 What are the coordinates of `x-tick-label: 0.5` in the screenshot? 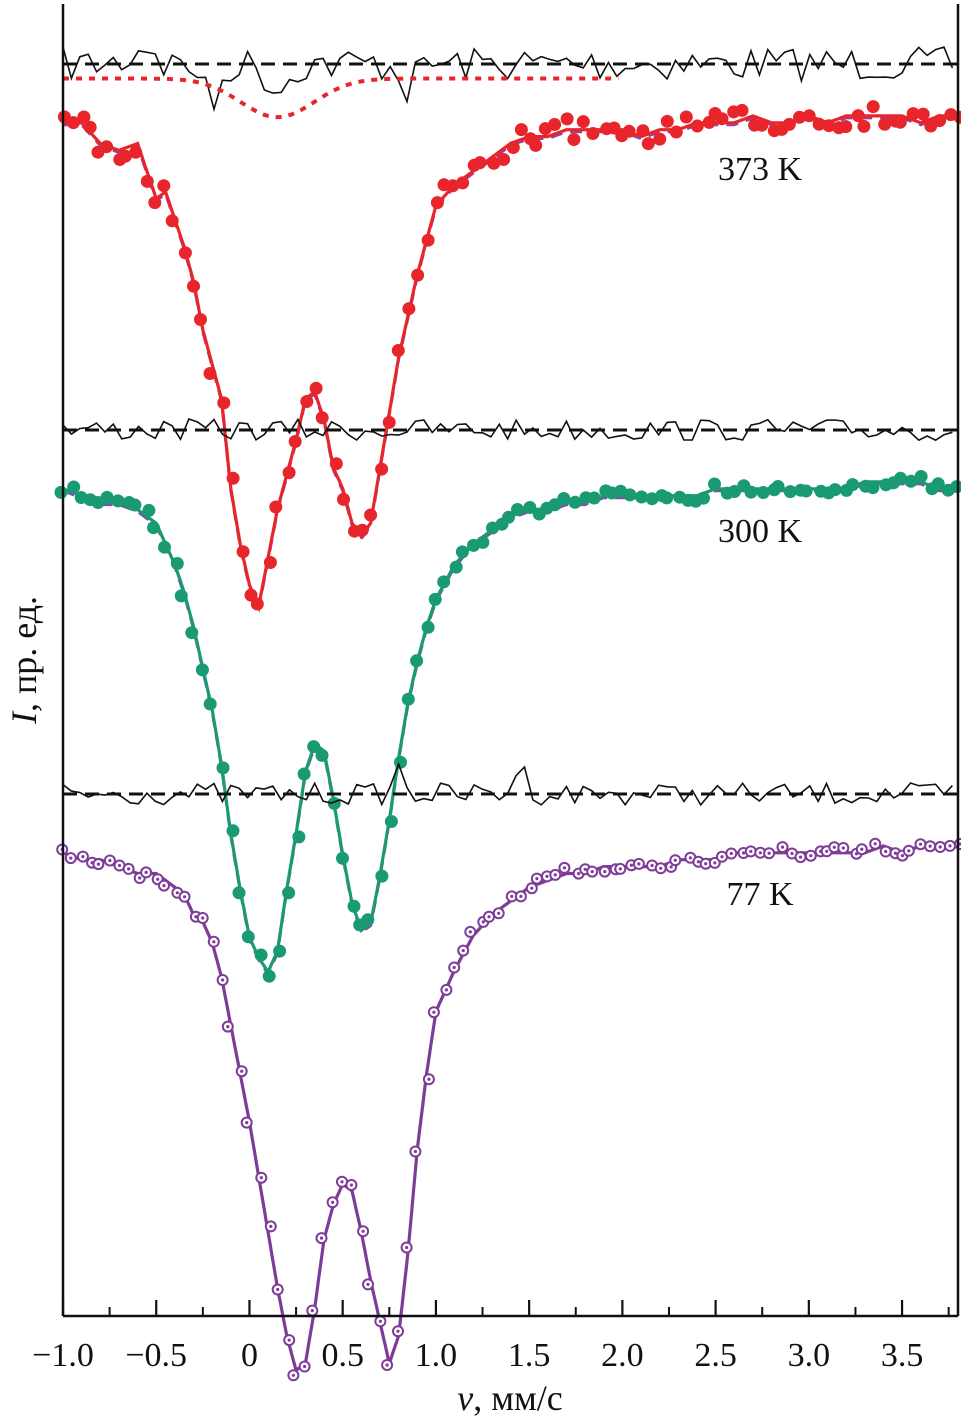 It's located at (342, 1355).